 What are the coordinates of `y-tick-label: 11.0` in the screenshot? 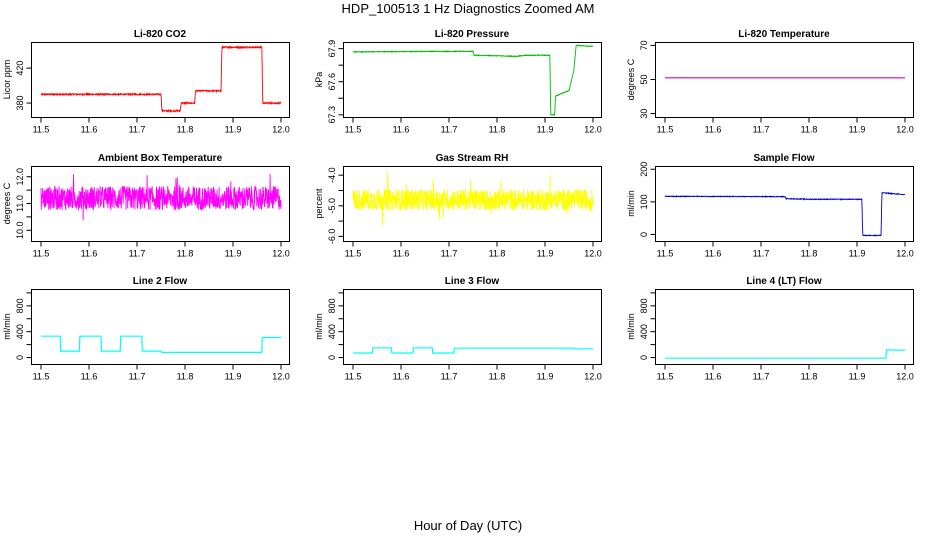 It's located at (20, 203).